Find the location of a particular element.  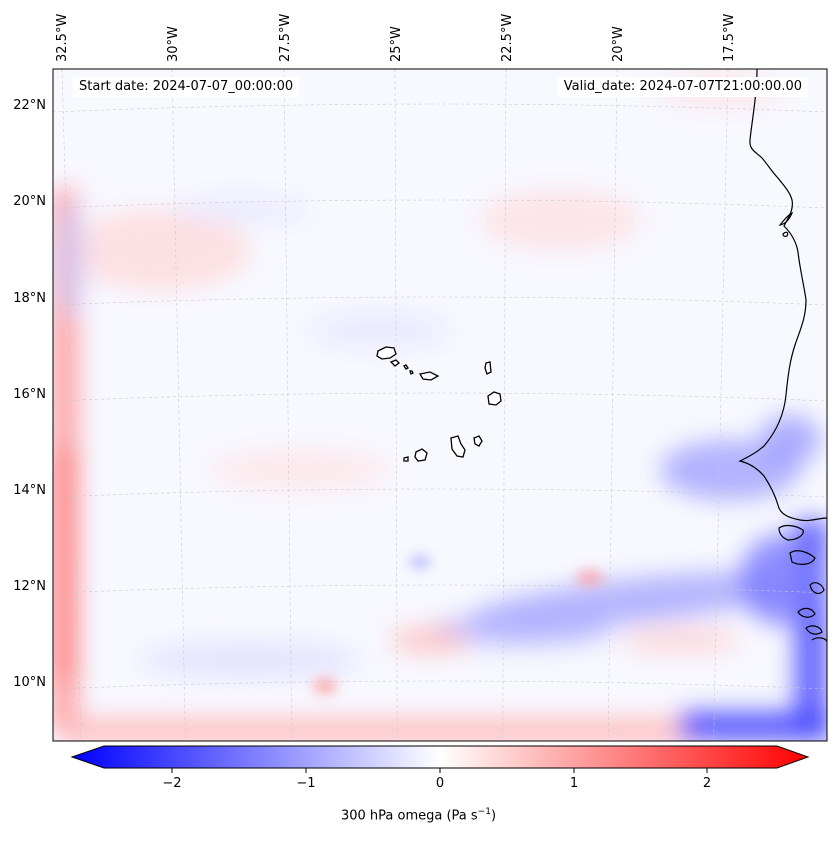

lon-label: 22.5°W is located at coordinates (507, 37).